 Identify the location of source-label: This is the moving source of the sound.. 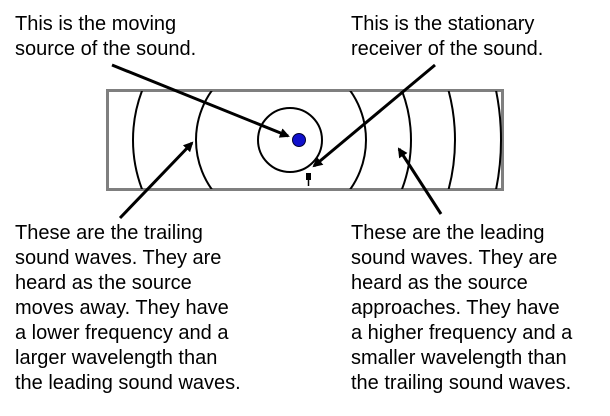
(106, 36).